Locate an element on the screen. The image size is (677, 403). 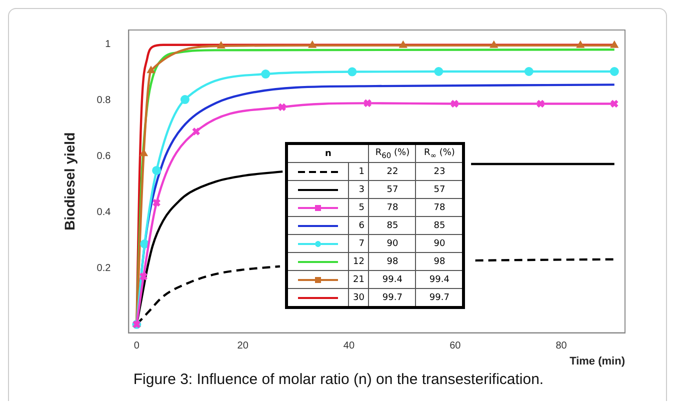
y-tick-label: 1 is located at coordinates (108, 44).